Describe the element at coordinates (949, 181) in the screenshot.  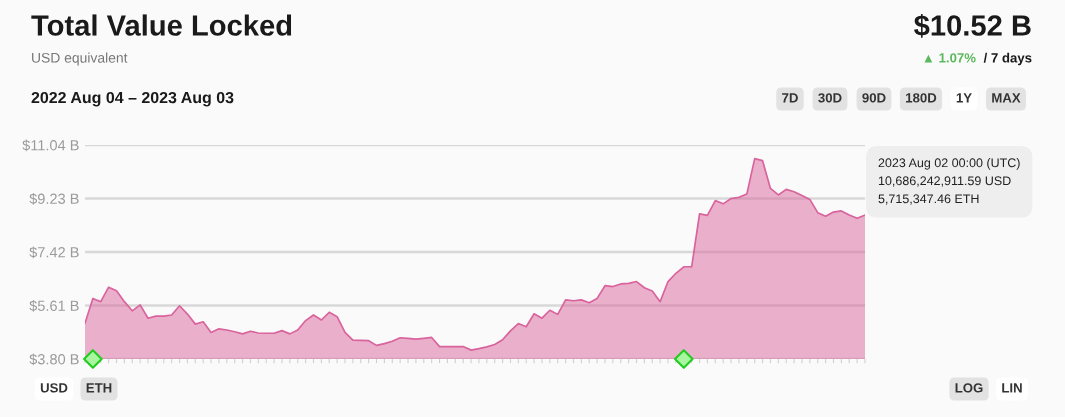
I see `text: 2023 Aug 02 00:00 (UTC) 10,686,242,911.59 USD 5,715,347.46 ETH` at that location.